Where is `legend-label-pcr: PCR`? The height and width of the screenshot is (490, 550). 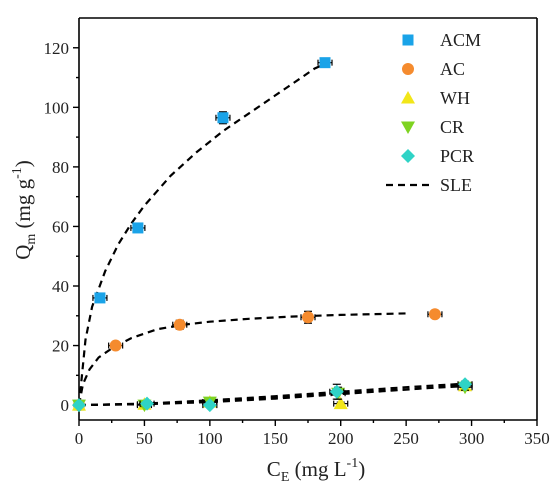
legend-label-pcr: PCR is located at coordinates (457, 156).